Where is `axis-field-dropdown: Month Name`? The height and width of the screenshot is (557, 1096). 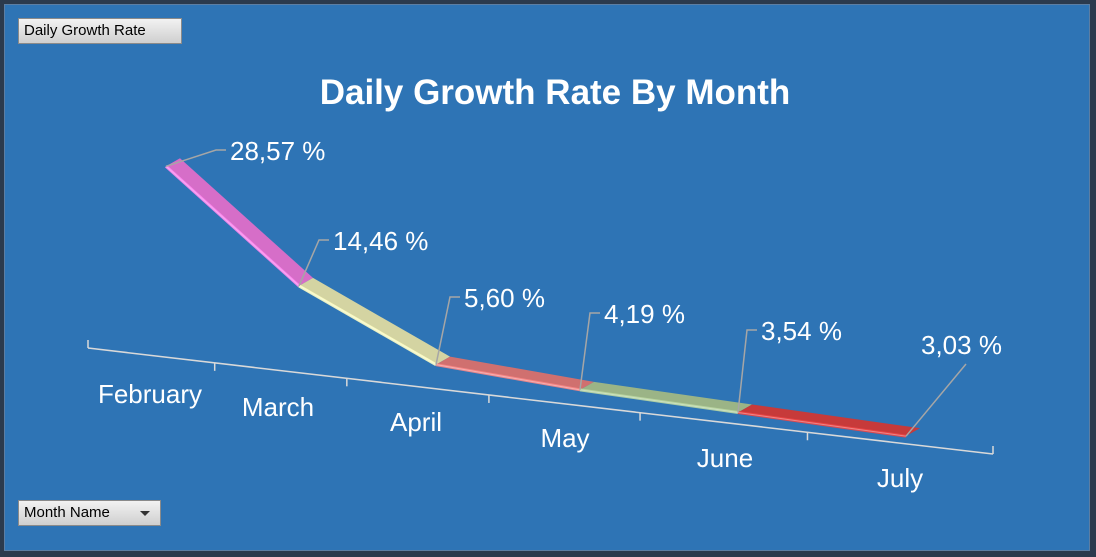 axis-field-dropdown: Month Name is located at coordinates (89, 513).